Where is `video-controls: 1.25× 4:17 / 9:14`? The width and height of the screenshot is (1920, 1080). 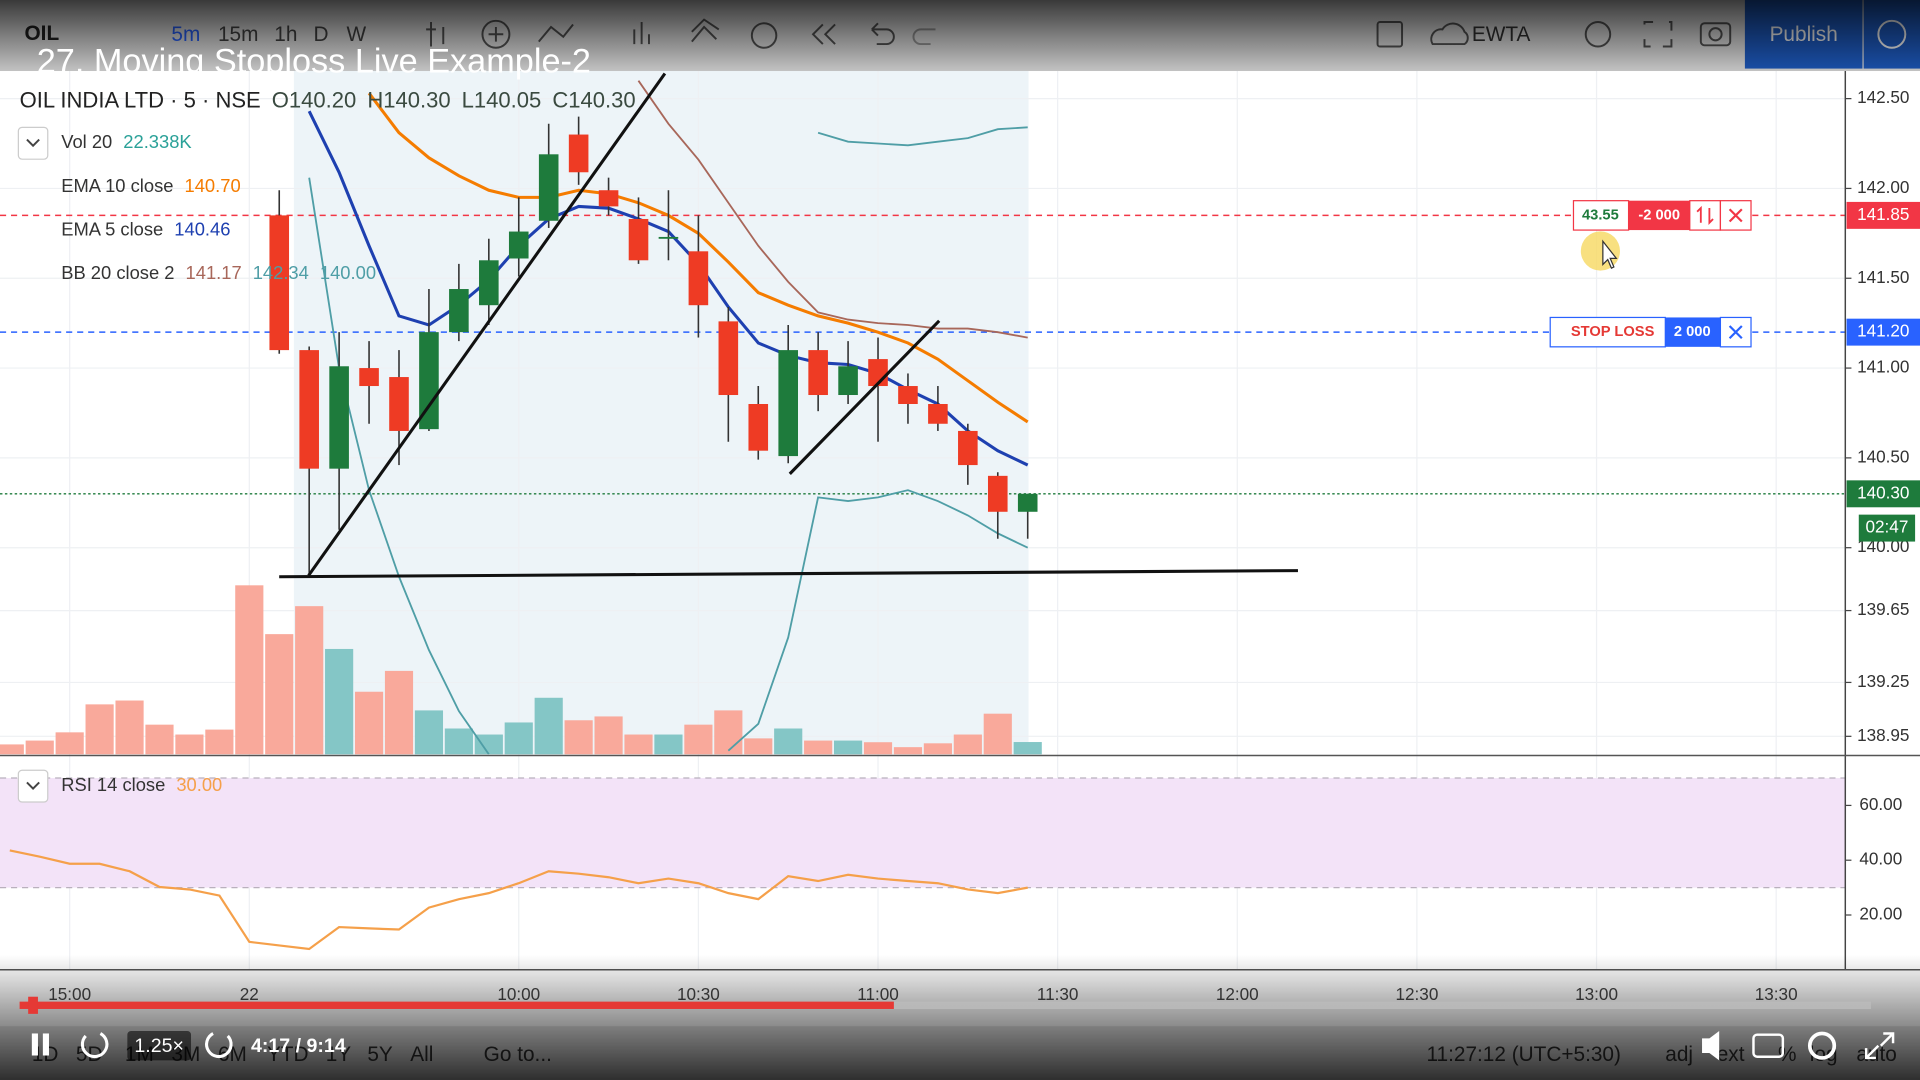
video-controls: 1.25× 4:17 / 9:14 is located at coordinates (963, 1046).